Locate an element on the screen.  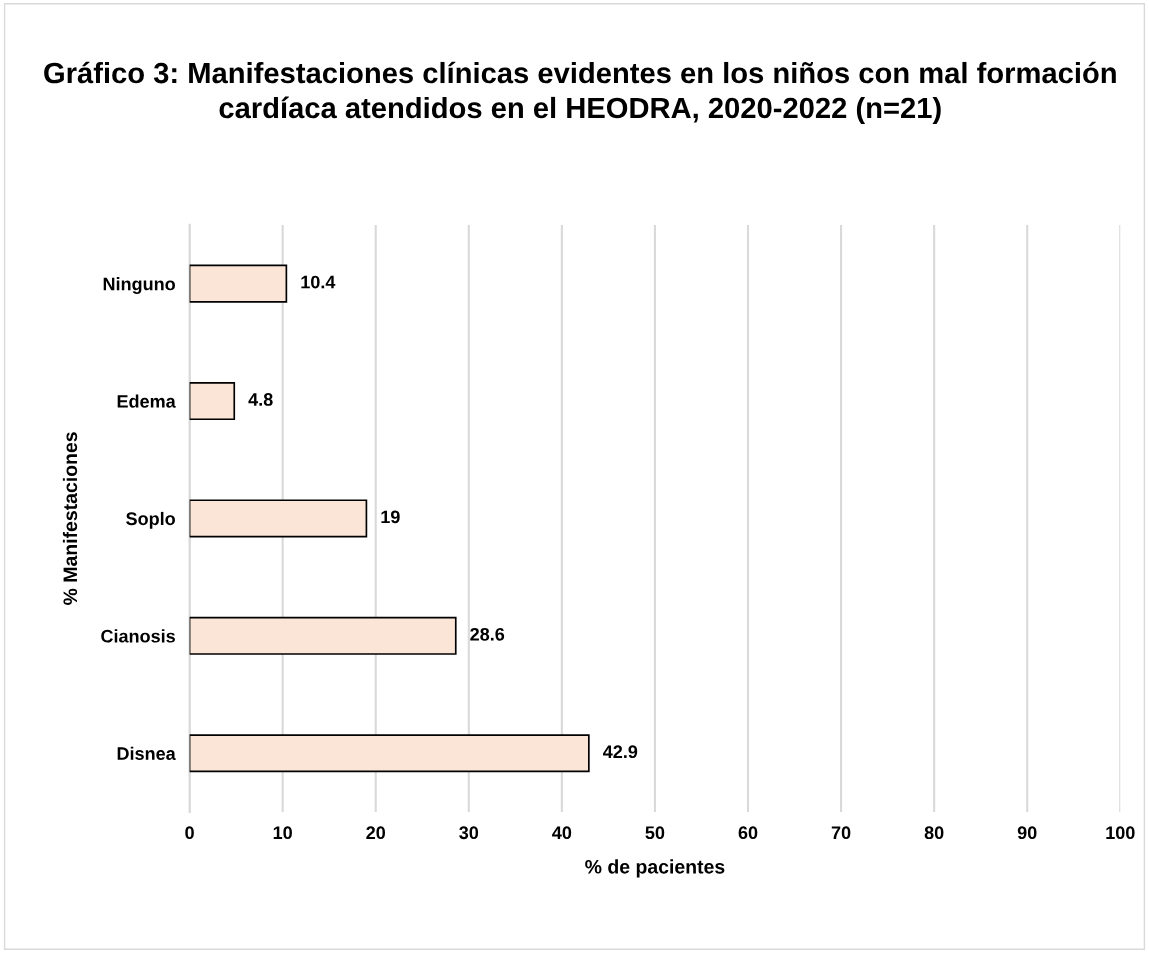
x-tick-label: 80 is located at coordinates (934, 833).